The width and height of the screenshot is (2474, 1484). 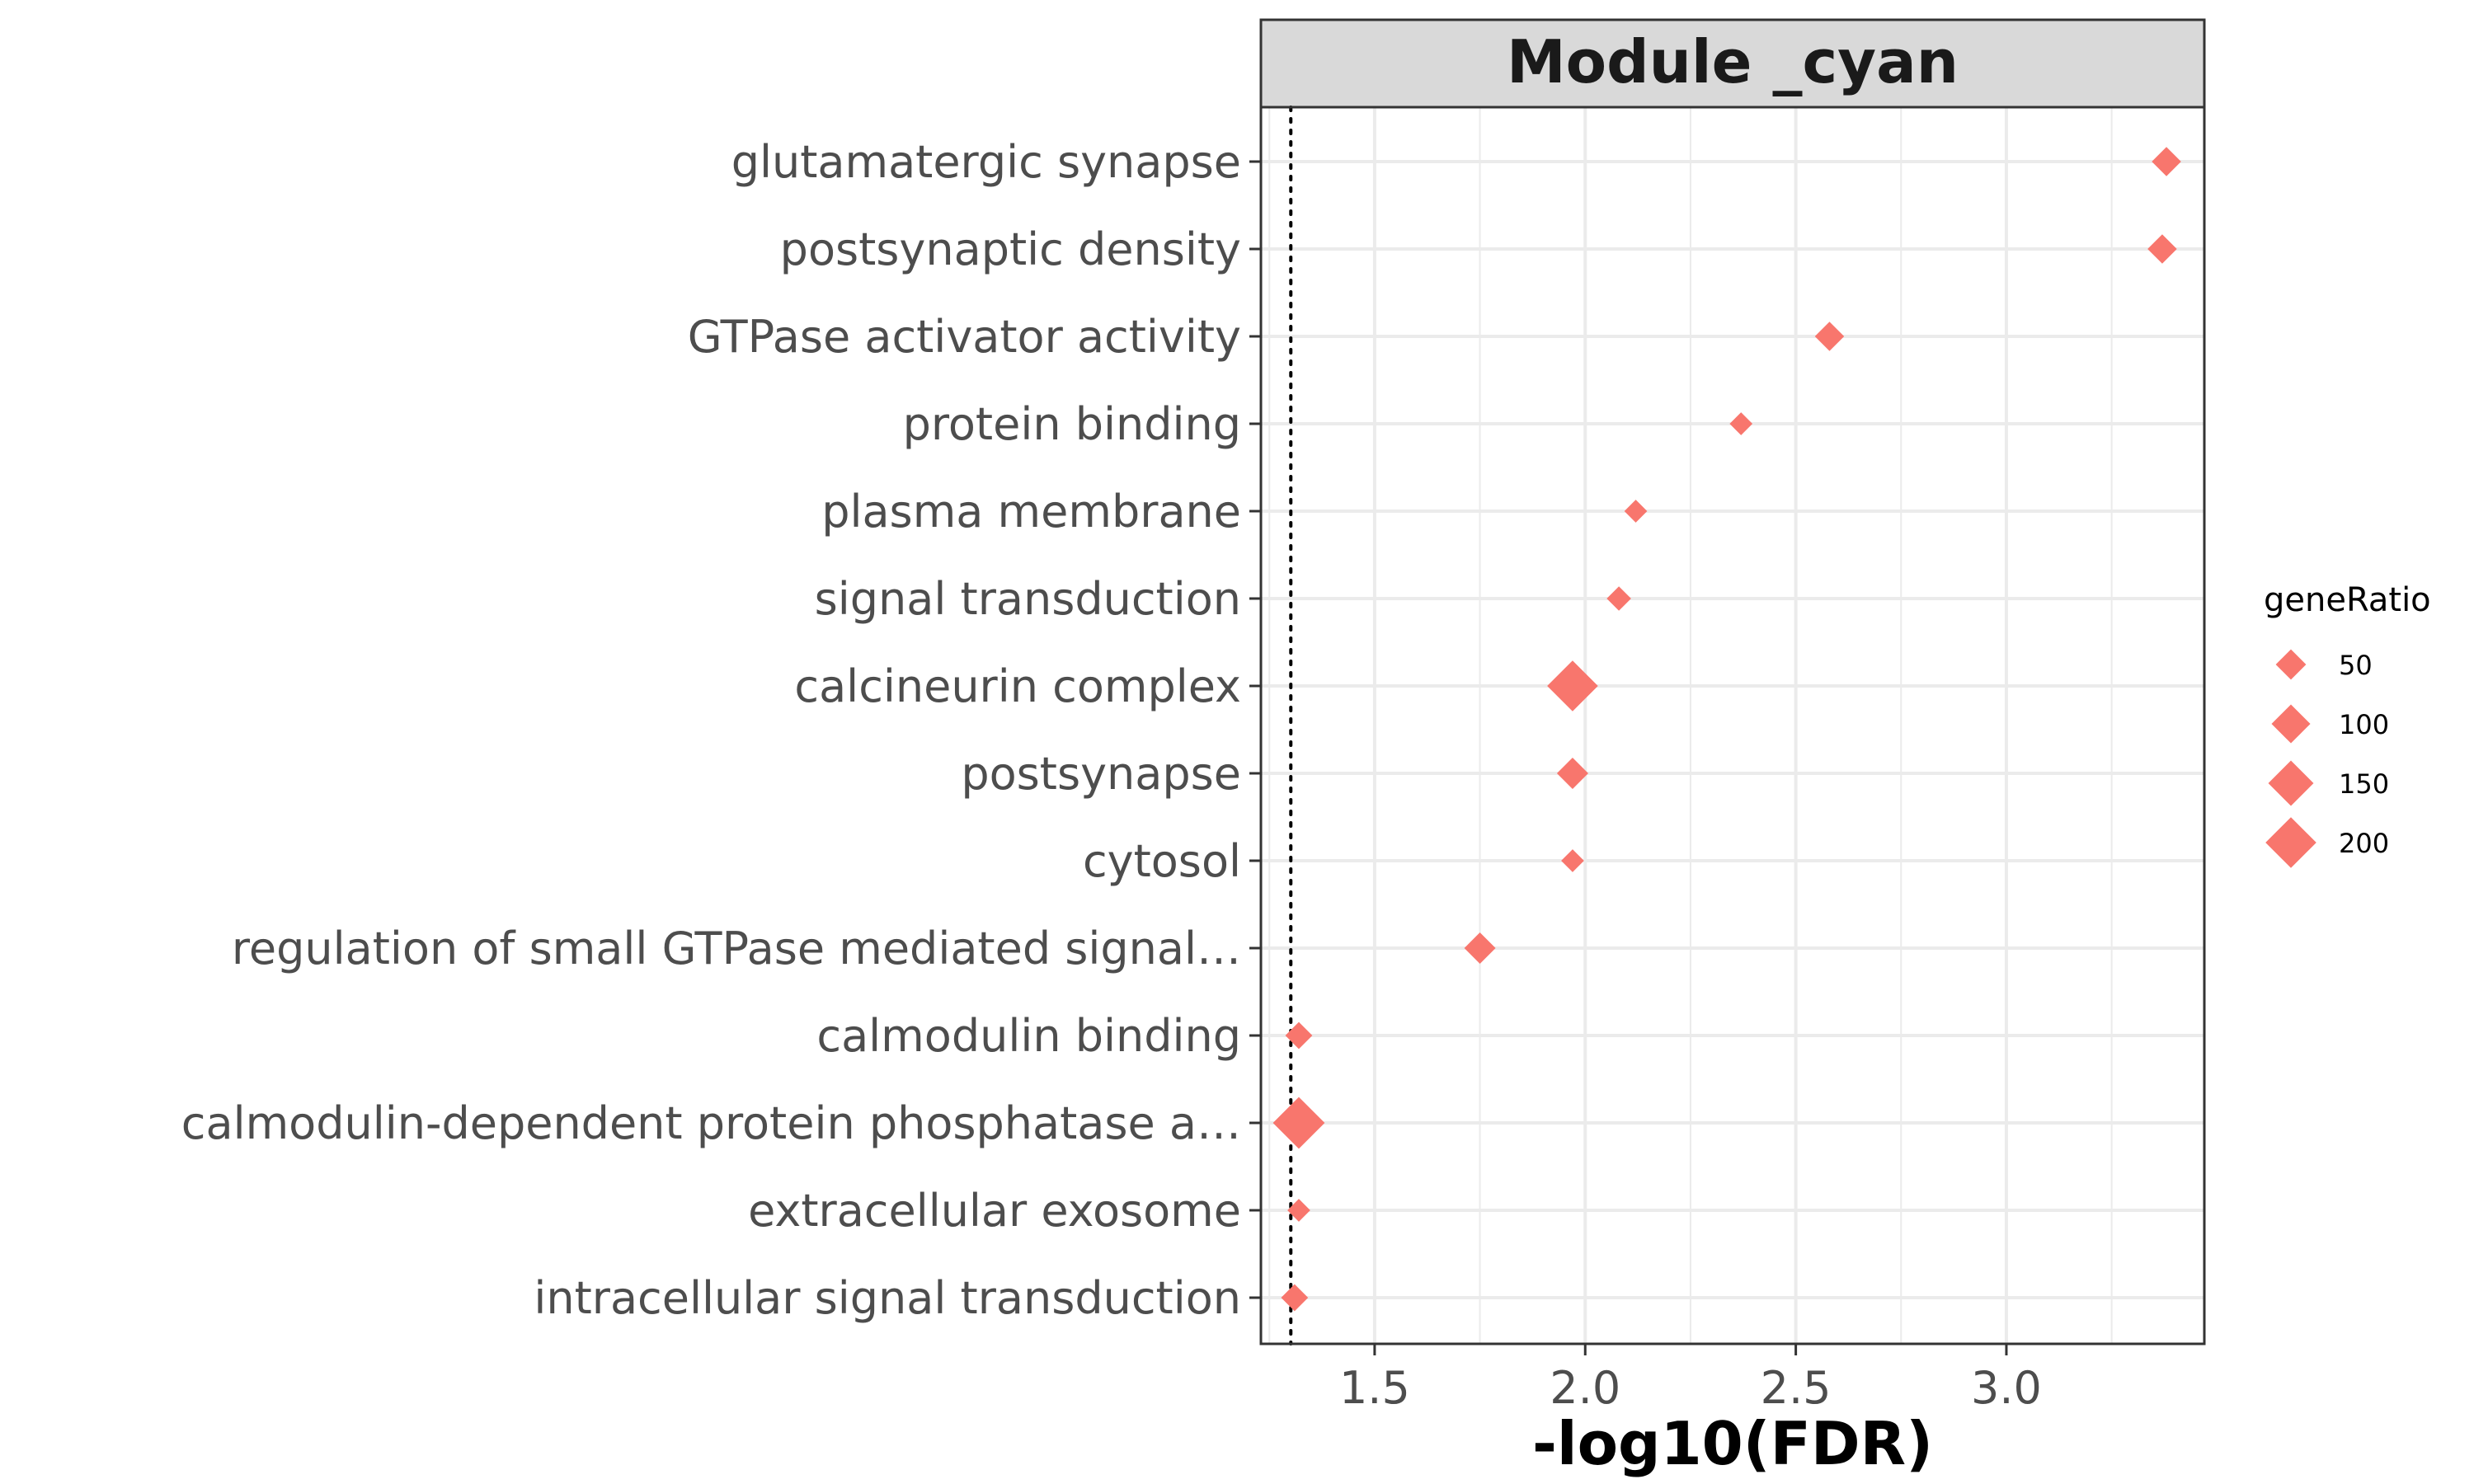 I want to click on x-axis-title: -log10(FDR), so click(x=1732, y=1443).